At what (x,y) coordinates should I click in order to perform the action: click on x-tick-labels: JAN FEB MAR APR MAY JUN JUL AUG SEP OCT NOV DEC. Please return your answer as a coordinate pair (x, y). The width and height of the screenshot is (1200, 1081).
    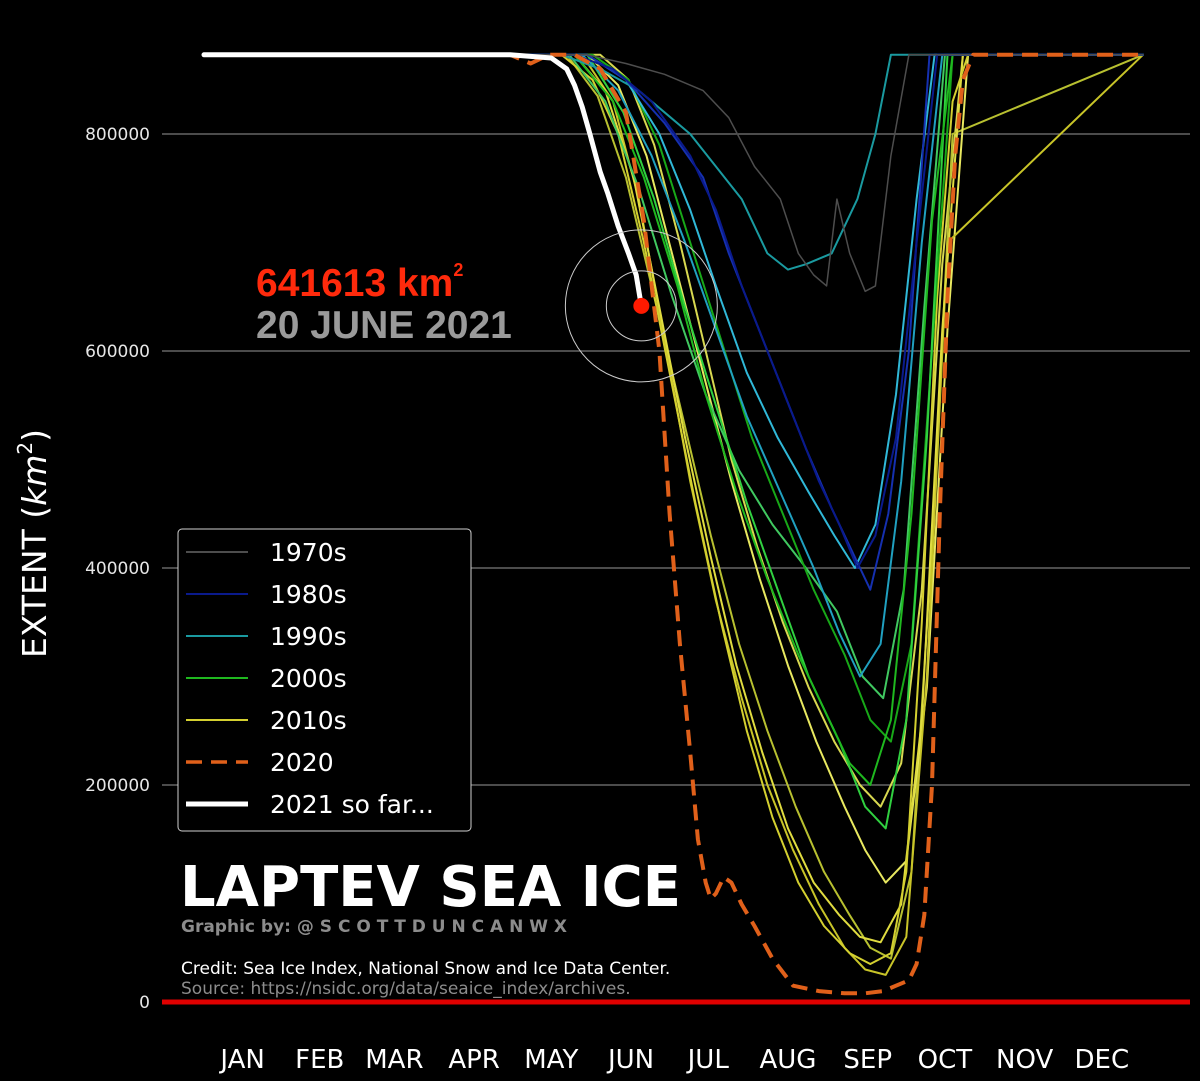
    Looking at the image, I should click on (673, 1060).